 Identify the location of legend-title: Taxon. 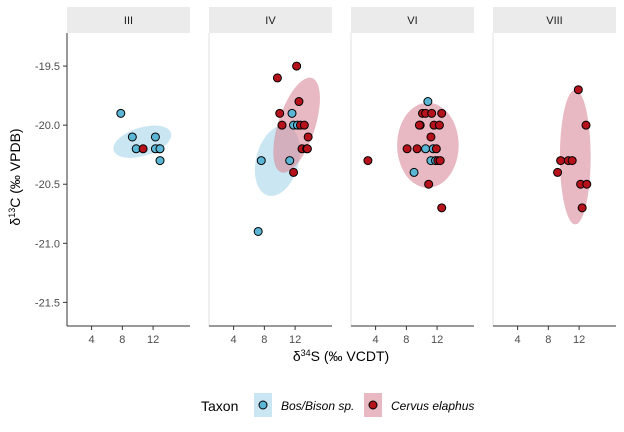
(219, 406).